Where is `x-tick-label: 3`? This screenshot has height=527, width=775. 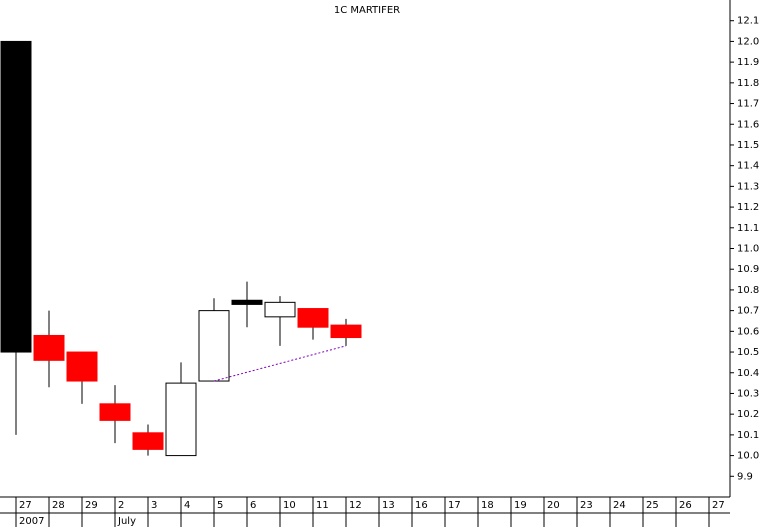
x-tick-label: 3 is located at coordinates (154, 505).